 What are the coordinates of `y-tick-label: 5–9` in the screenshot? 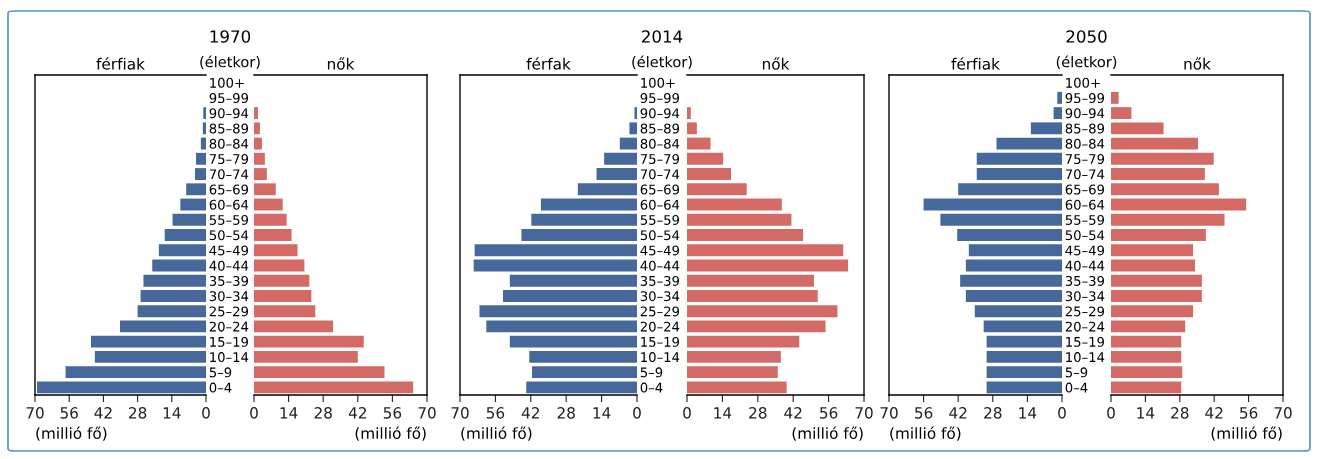 It's located at (1076, 372).